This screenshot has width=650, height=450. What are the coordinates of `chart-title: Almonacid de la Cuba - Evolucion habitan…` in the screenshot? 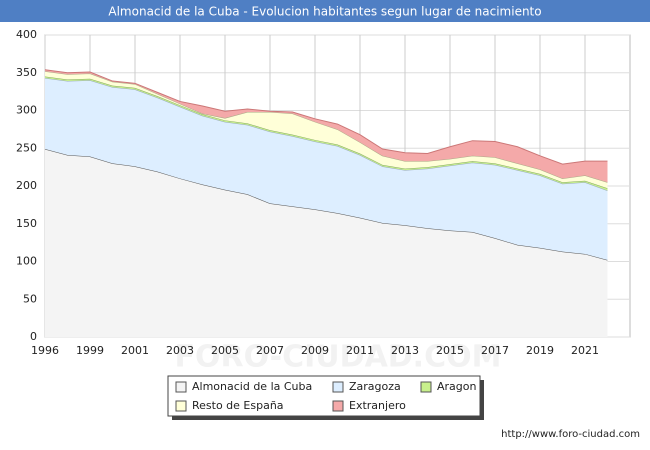 It's located at (324, 12).